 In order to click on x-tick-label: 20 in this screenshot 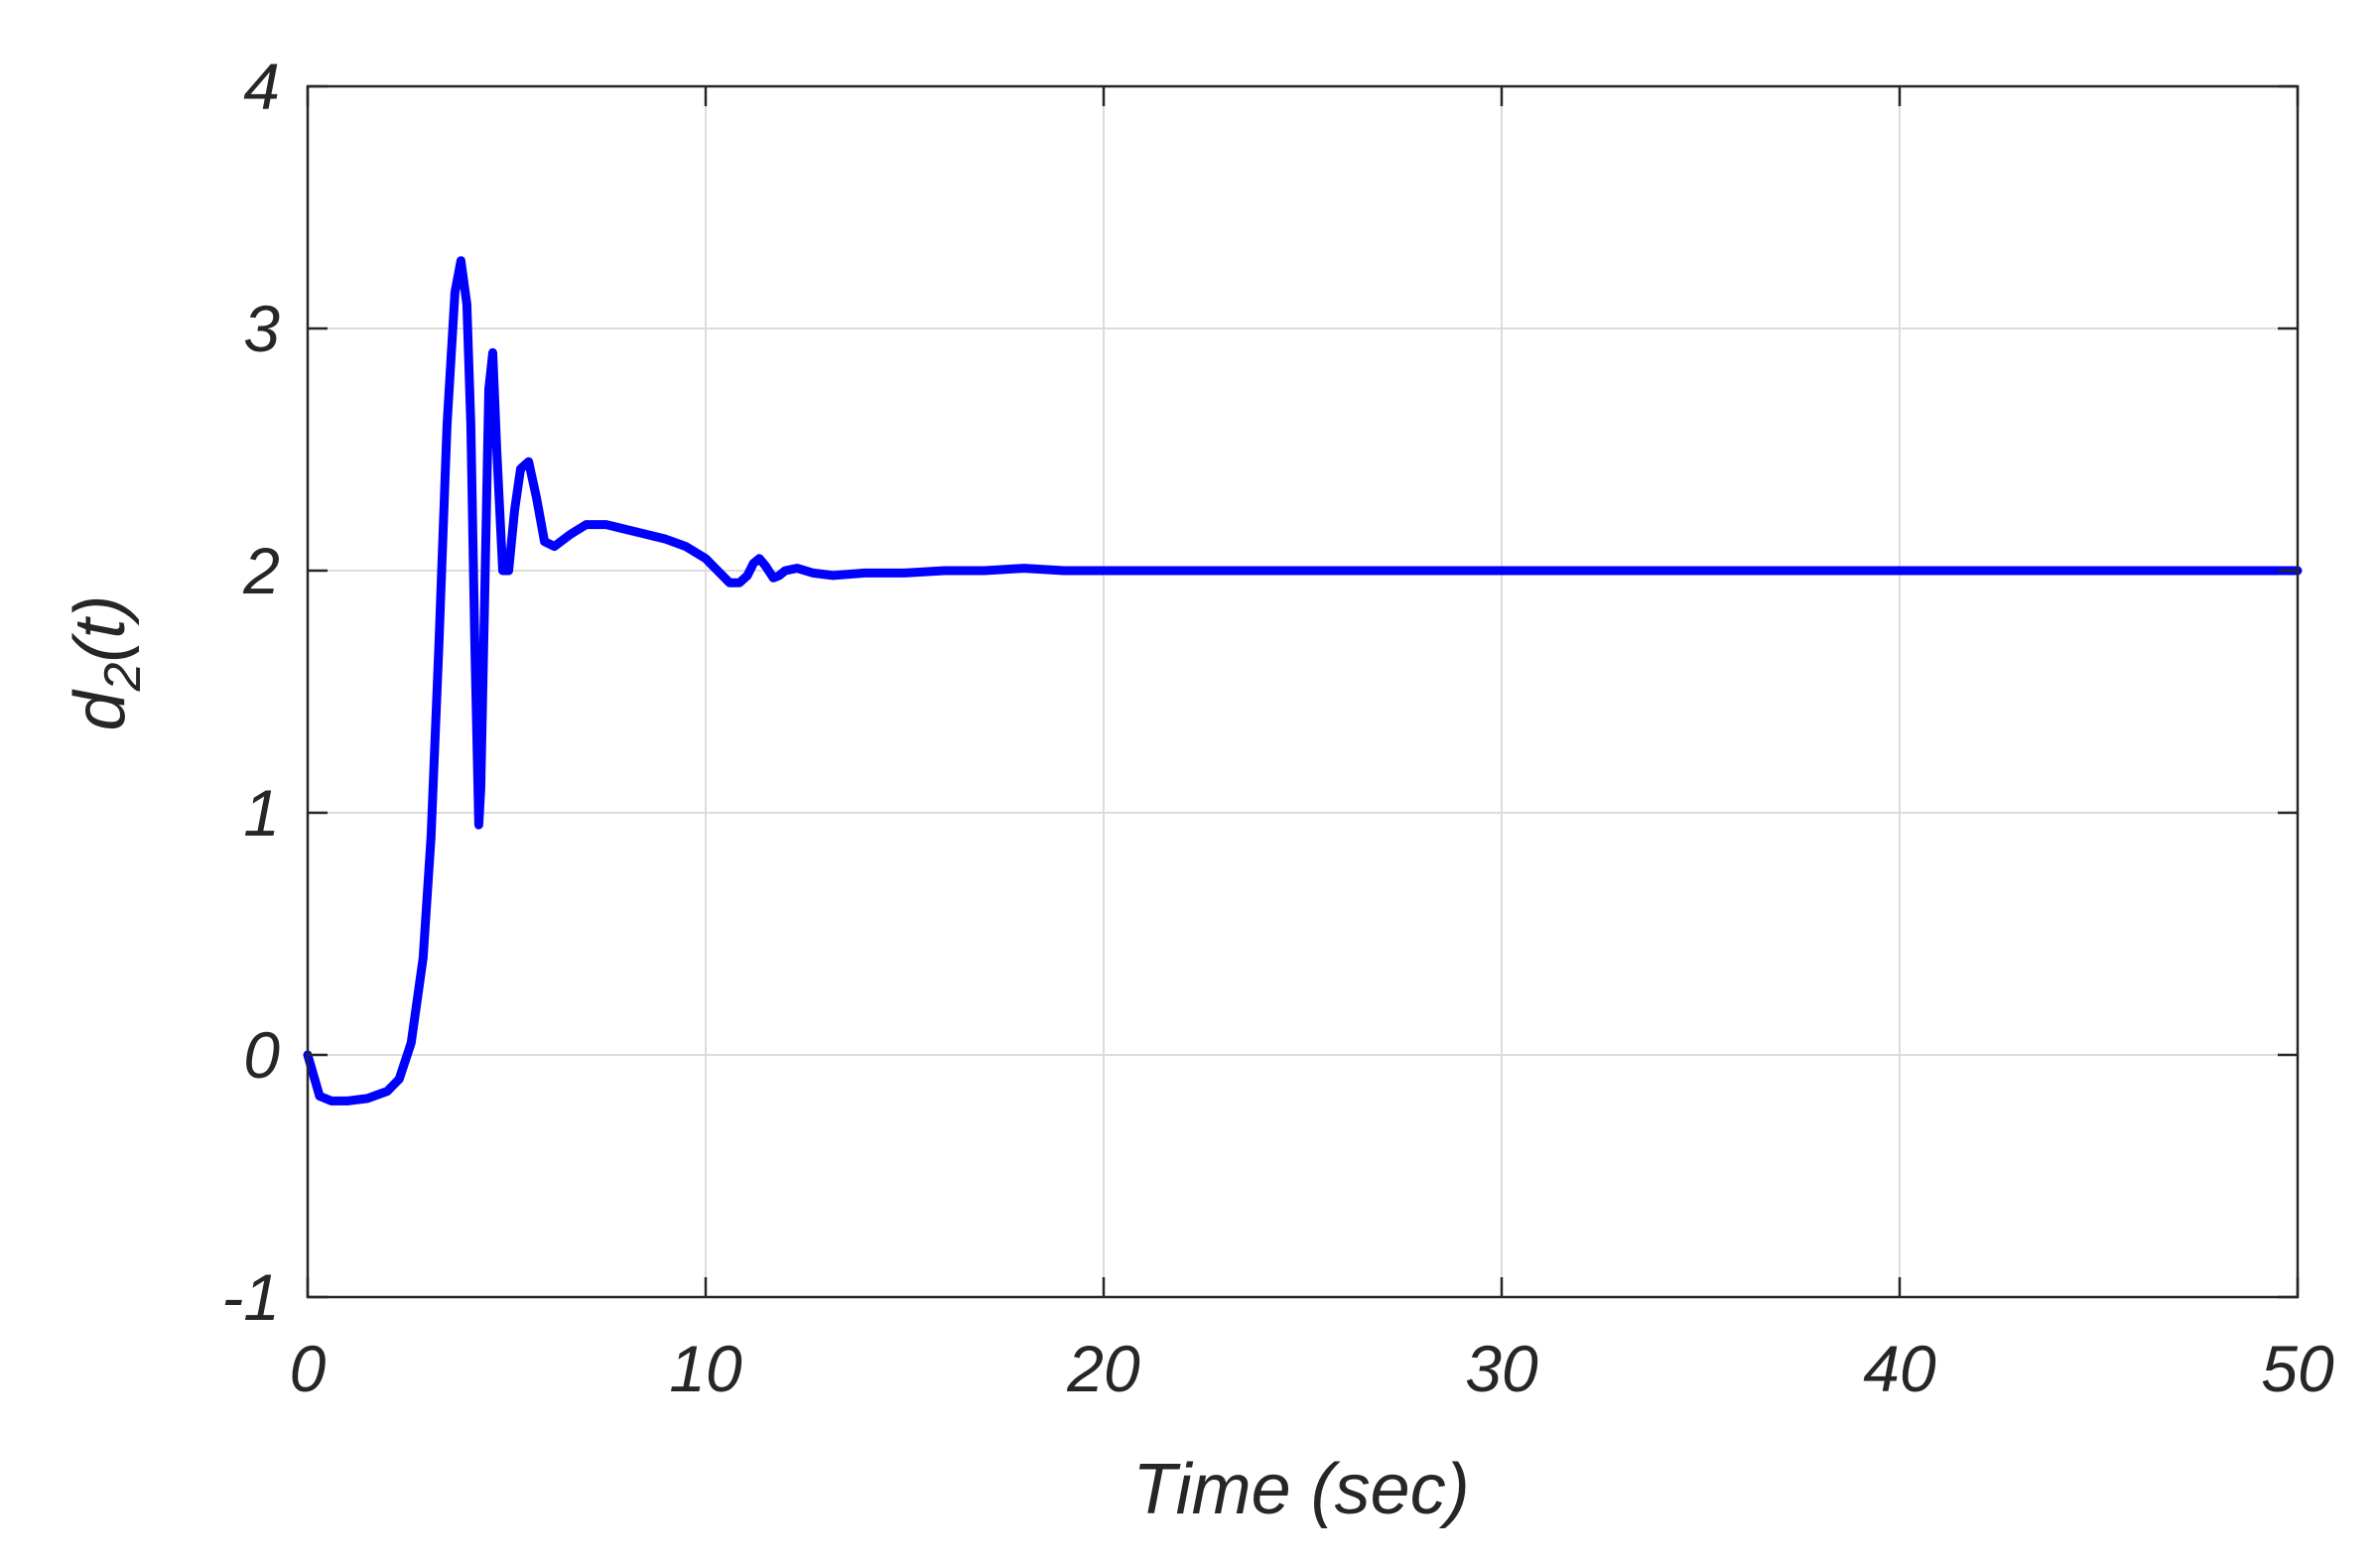, I will do `click(1103, 1369)`.